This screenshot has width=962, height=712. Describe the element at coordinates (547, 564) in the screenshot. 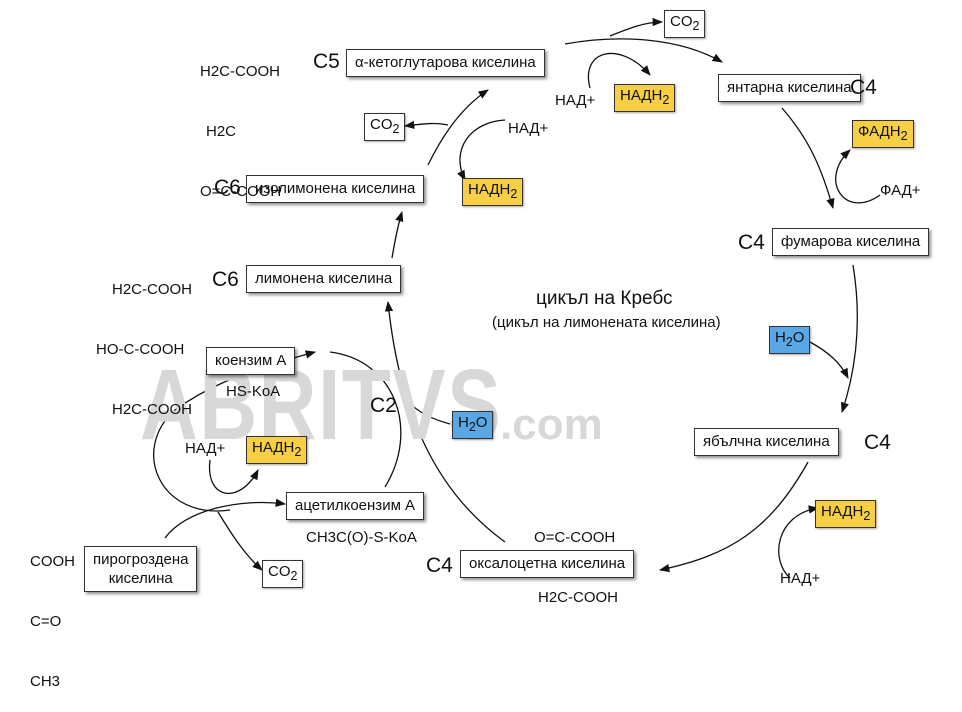

I see `oxaloacetic-acid-box: оксалоцетна киселина` at that location.